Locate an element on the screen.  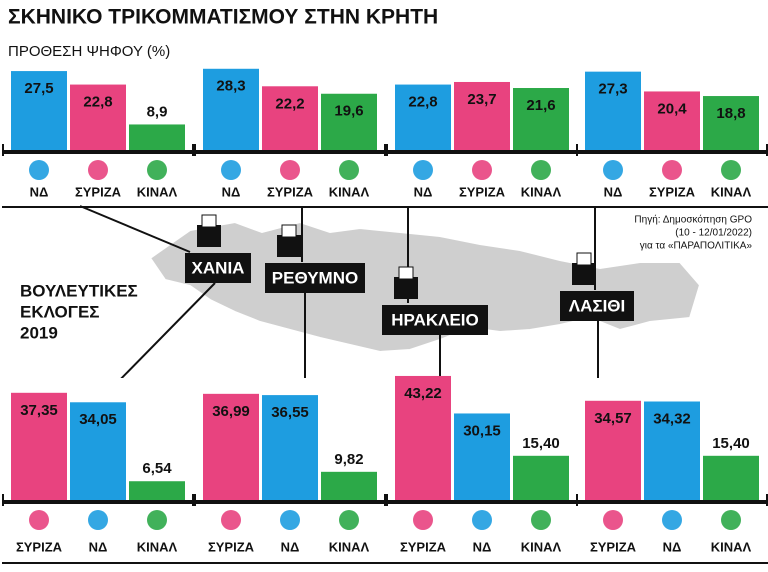
elections-label: ΕΚΛΟΓΕΣ is located at coordinates (59, 311).